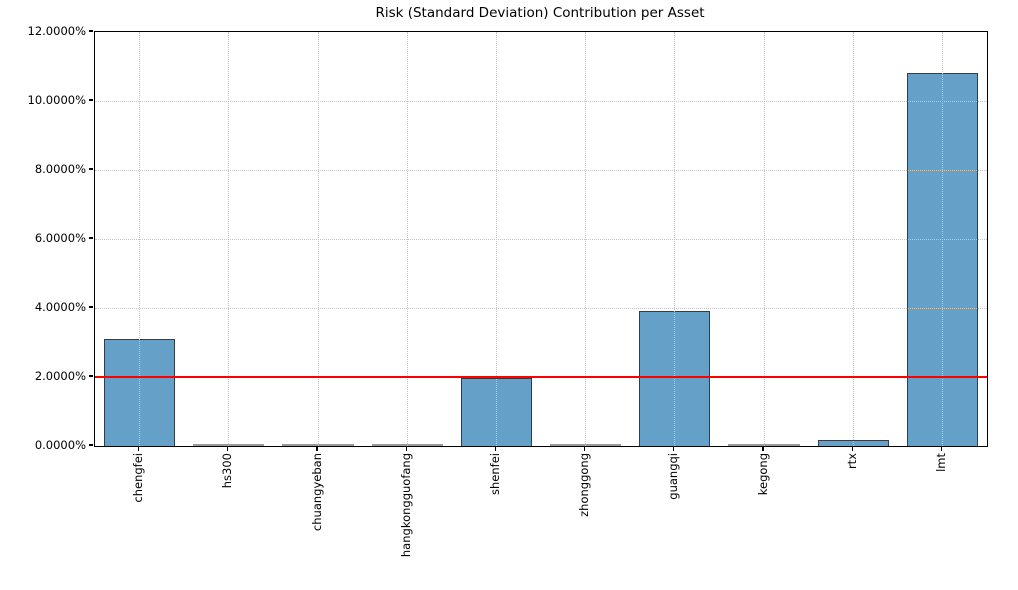 This screenshot has width=1018, height=590. What do you see at coordinates (584, 485) in the screenshot?
I see `xtick-label-zhonggong: zhonggong` at bounding box center [584, 485].